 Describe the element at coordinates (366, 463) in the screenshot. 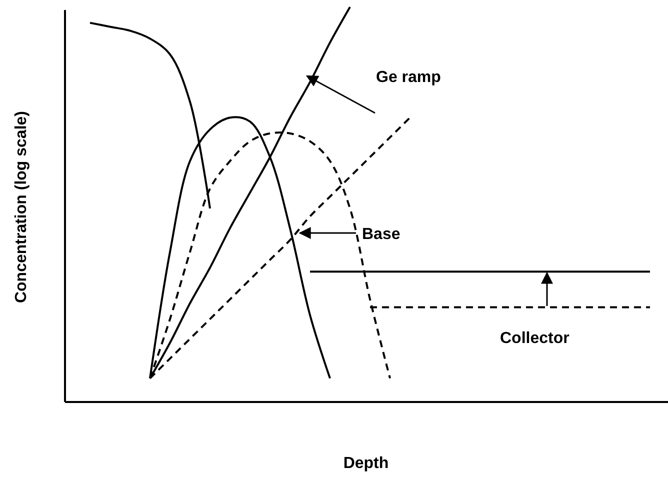

I see `x-axis-title: Depth` at that location.